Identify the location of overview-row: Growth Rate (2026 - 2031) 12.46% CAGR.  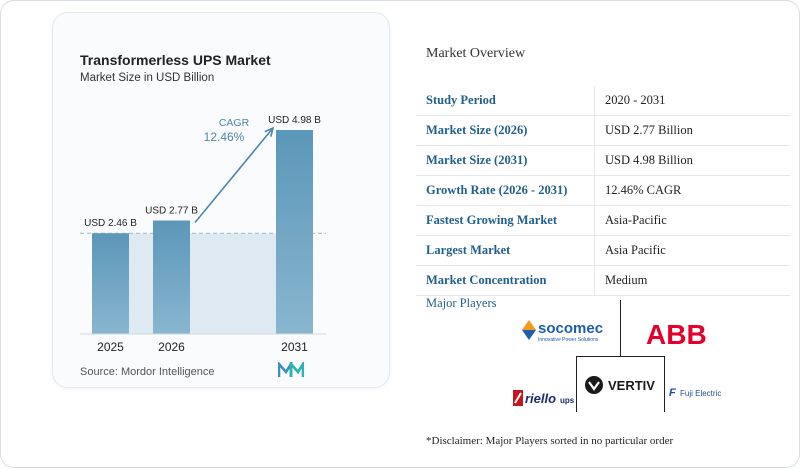
(603, 191).